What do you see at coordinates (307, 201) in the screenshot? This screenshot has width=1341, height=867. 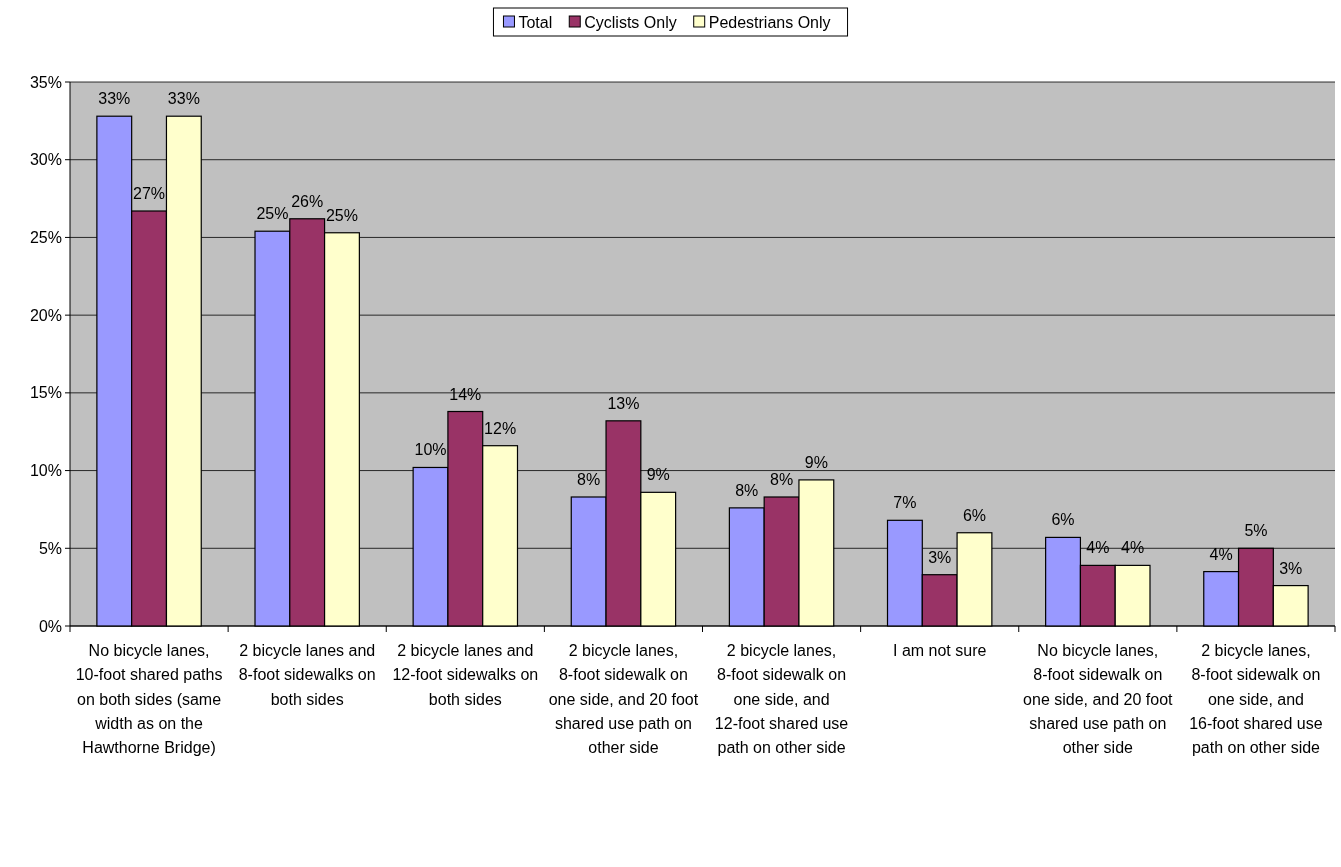 I see `data-label: 26%` at bounding box center [307, 201].